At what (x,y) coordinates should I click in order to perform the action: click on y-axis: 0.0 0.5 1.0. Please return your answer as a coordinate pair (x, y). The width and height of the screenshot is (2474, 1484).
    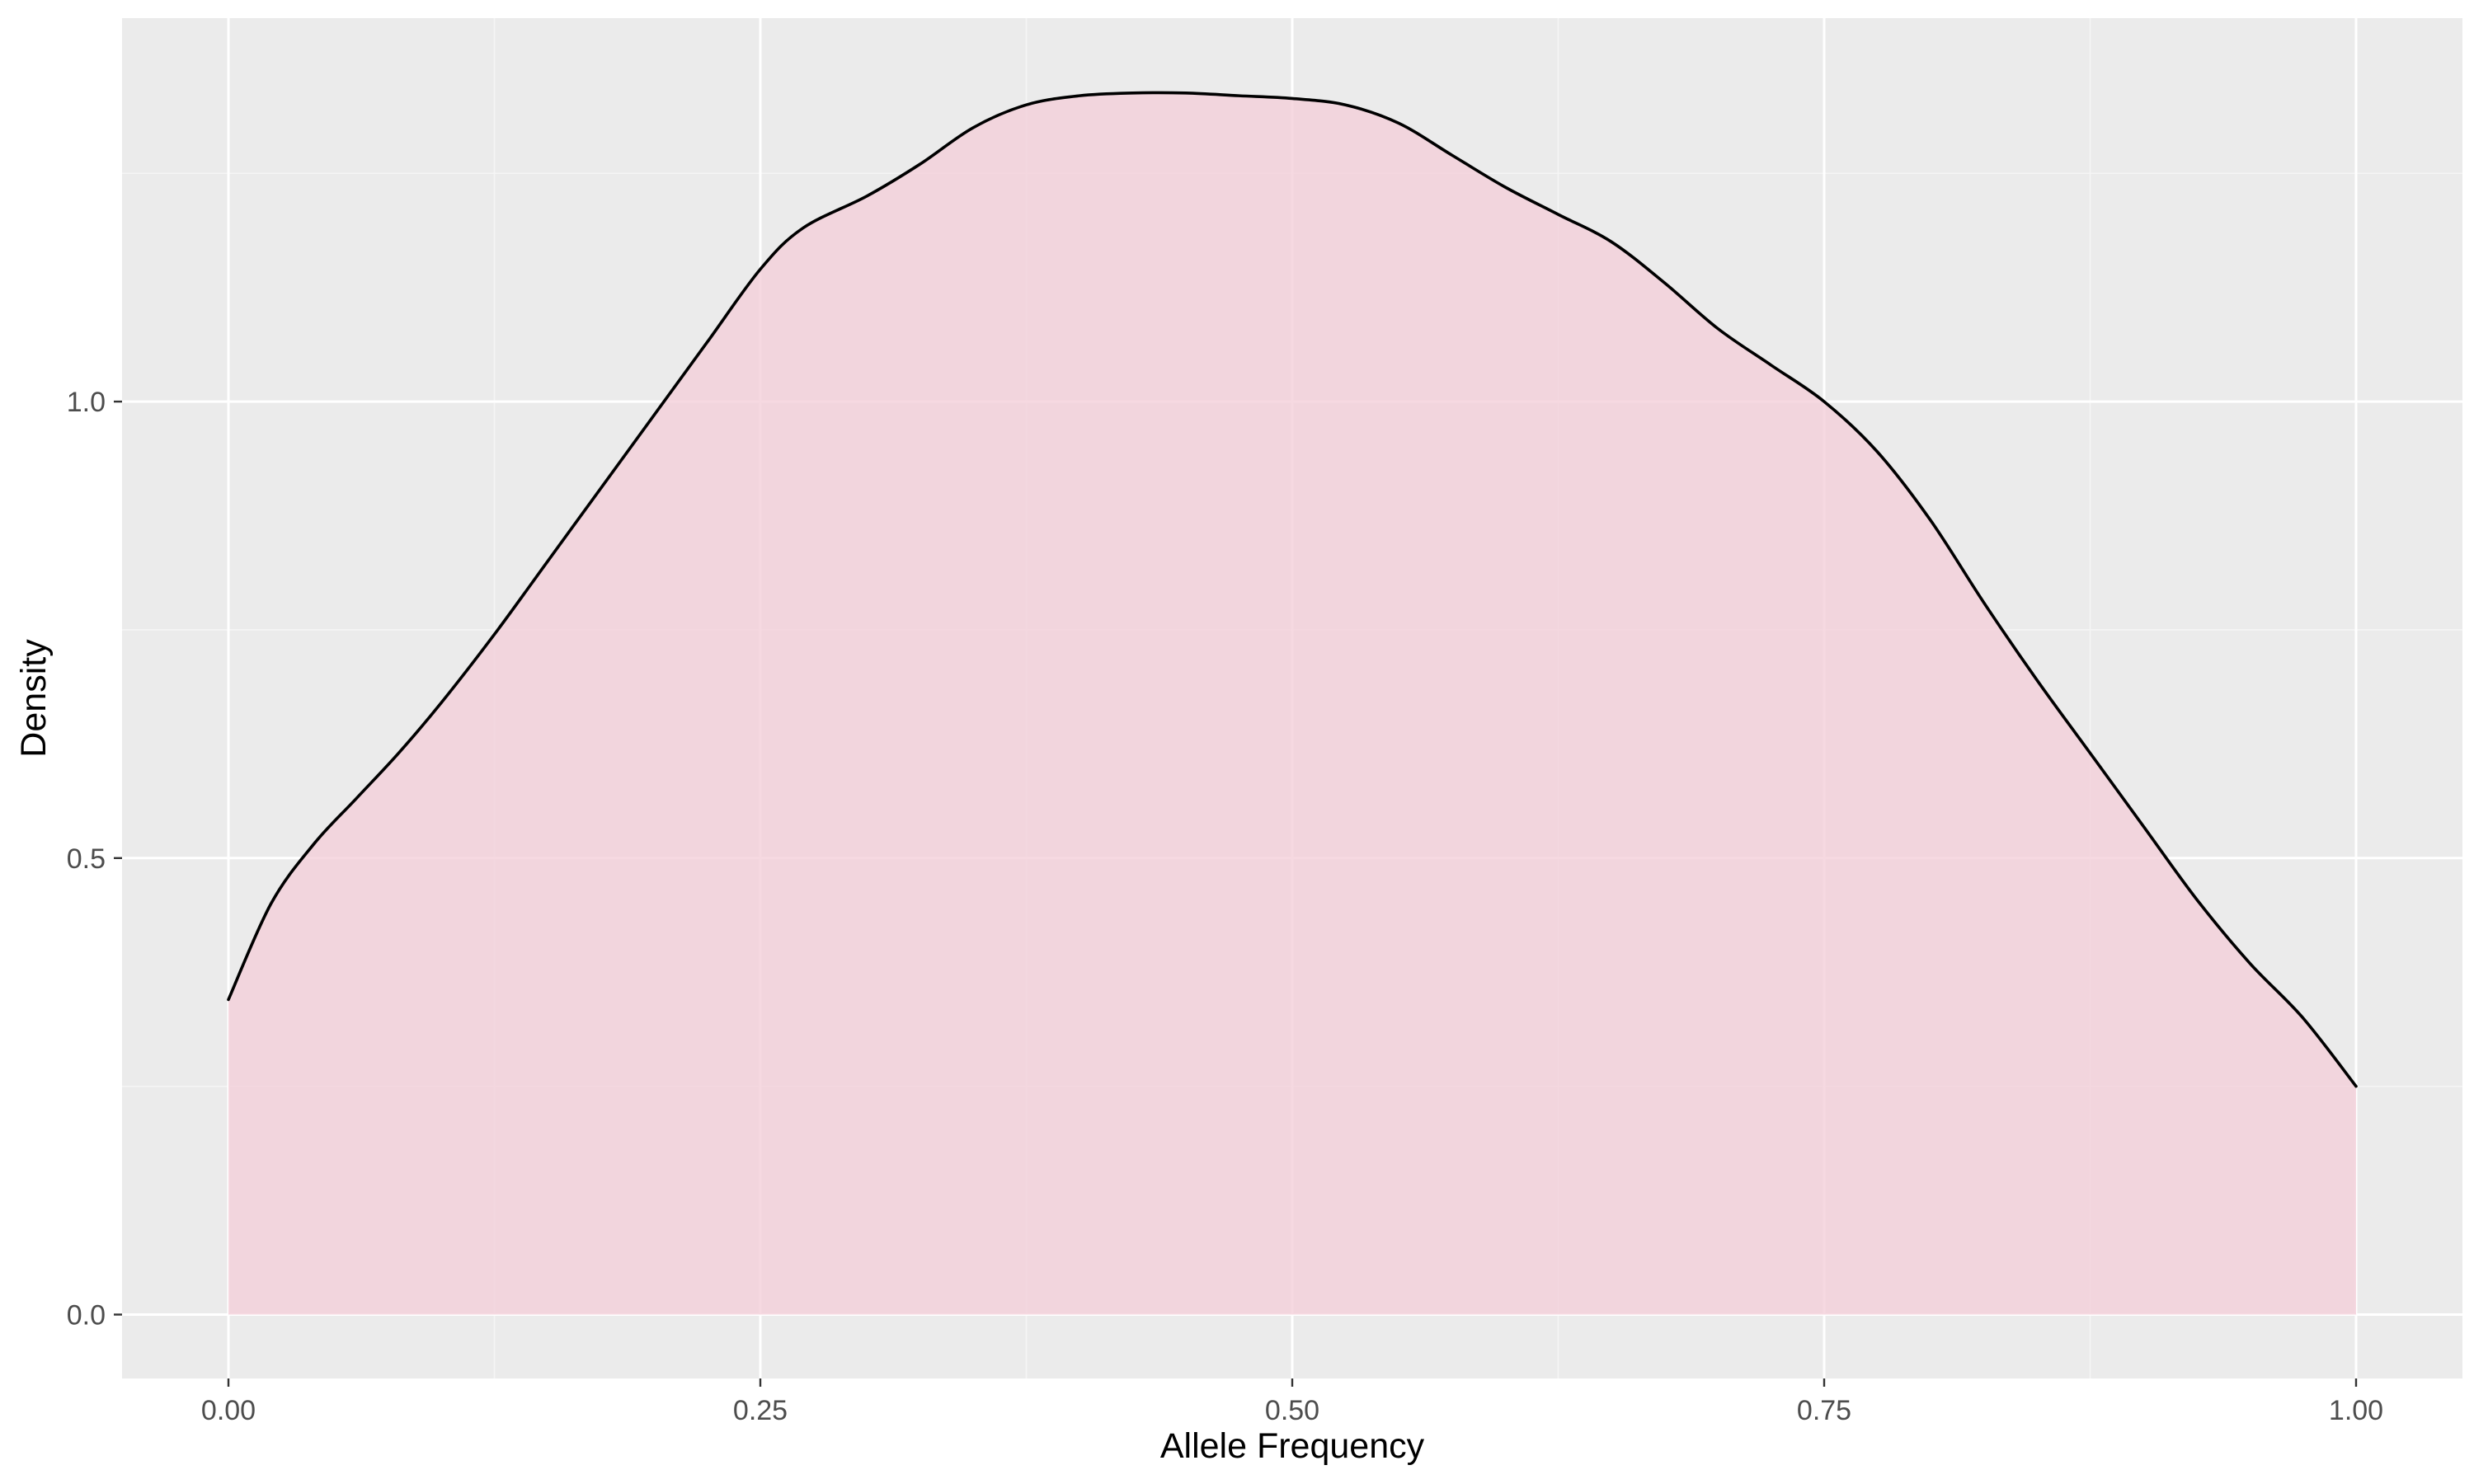
    Looking at the image, I should click on (94, 859).